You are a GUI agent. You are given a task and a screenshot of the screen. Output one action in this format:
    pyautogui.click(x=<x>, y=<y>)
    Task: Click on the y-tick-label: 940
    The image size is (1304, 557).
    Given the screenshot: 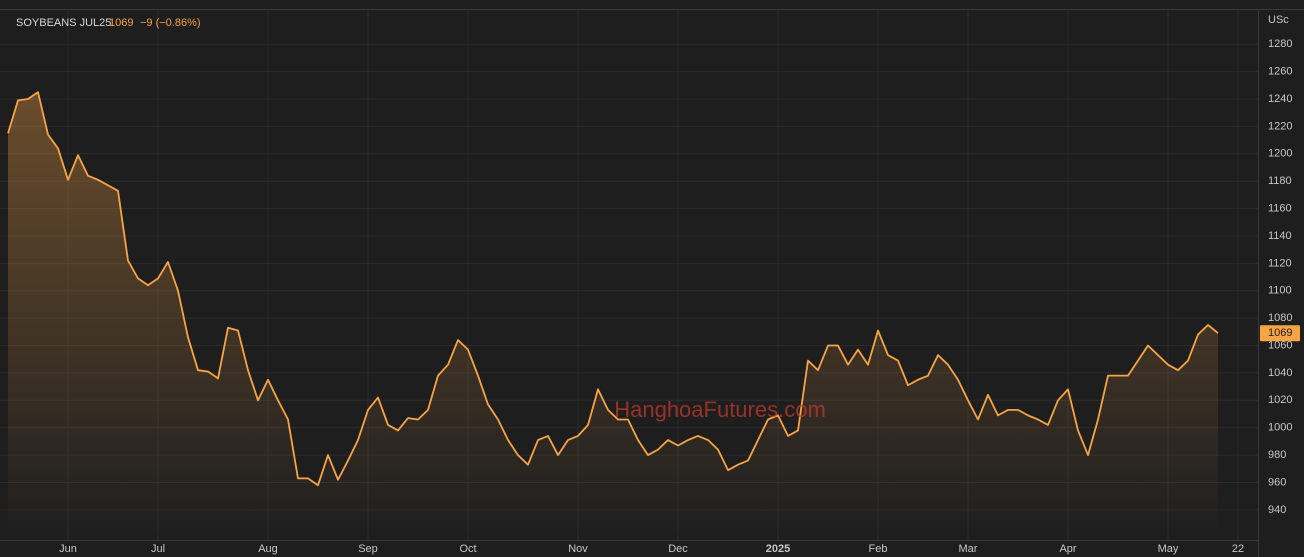 What is the action you would take?
    pyautogui.click(x=1277, y=510)
    